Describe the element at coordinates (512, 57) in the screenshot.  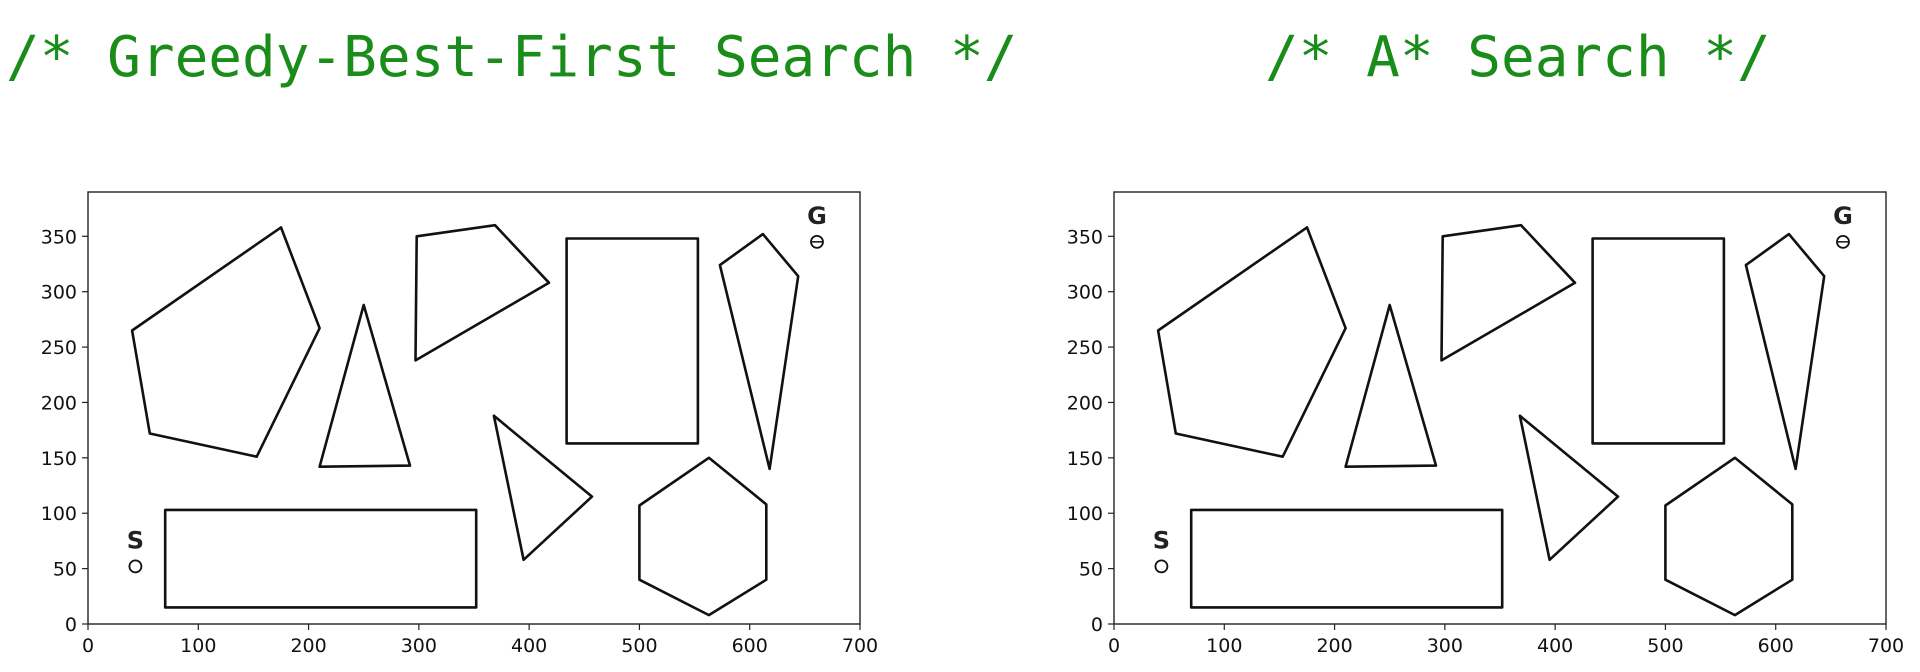
I see `left-heading: /* Greedy-Best-First Search */` at that location.